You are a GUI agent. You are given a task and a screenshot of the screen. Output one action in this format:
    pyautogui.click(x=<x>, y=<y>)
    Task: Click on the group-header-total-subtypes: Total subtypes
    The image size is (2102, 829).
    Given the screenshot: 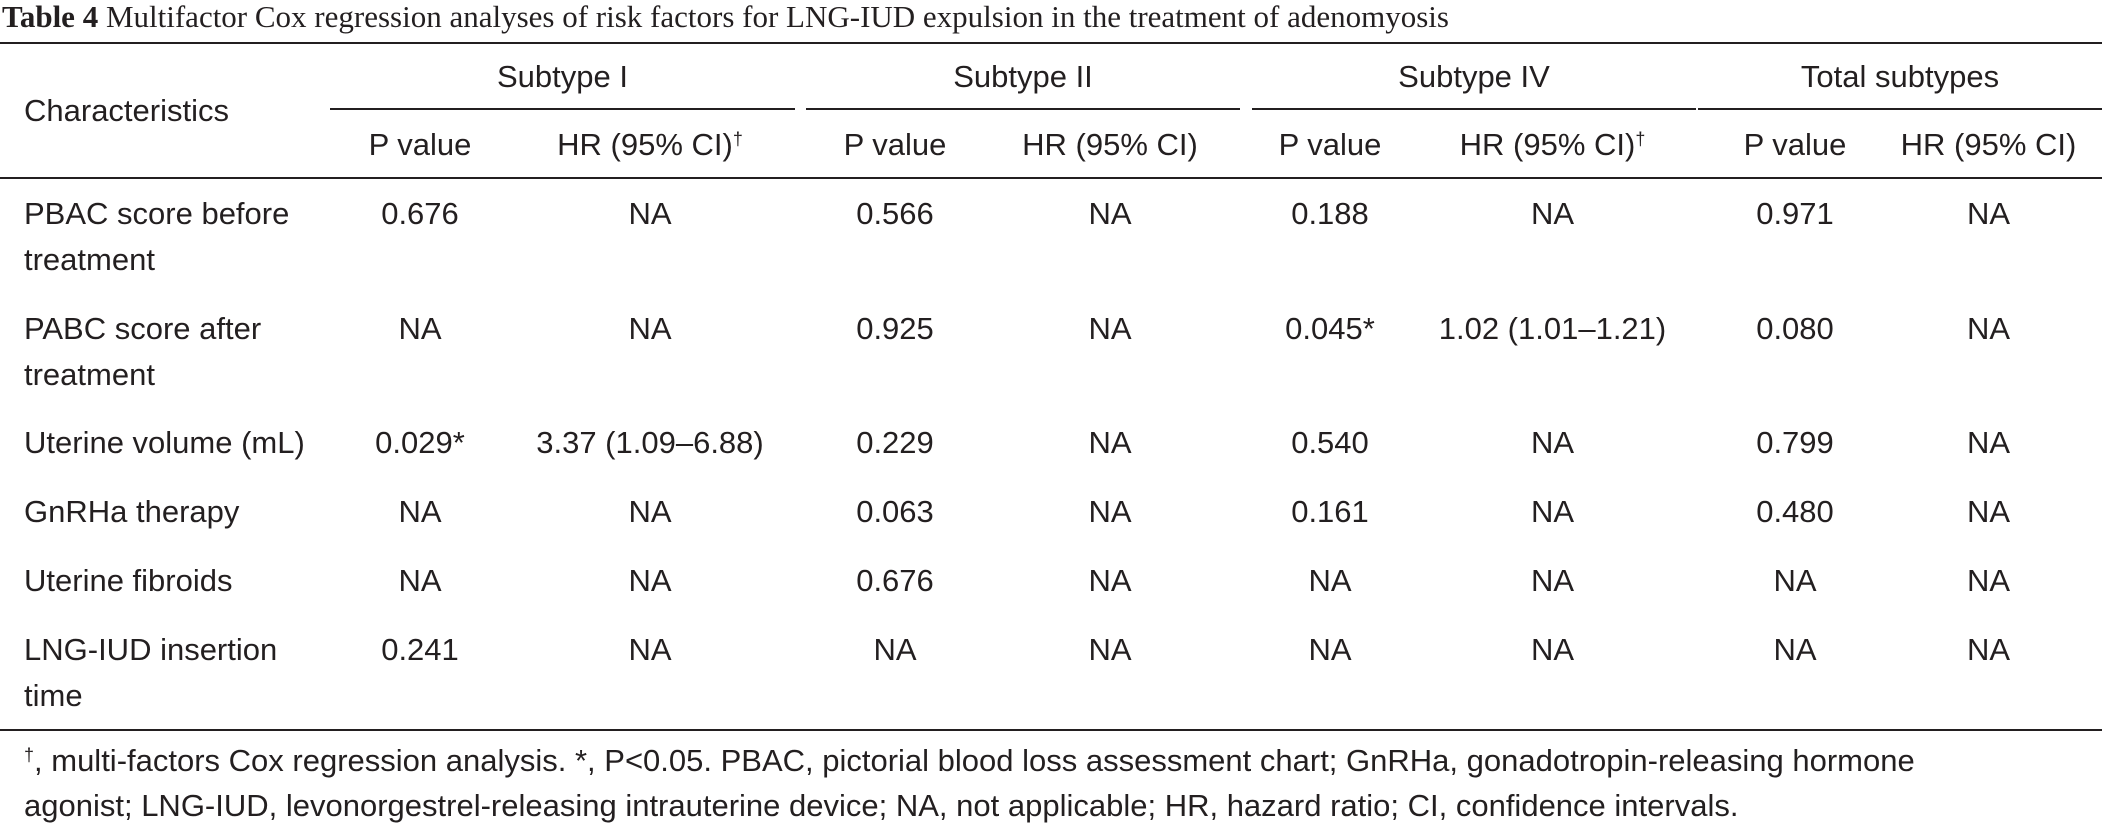 What is the action you would take?
    pyautogui.click(x=1900, y=76)
    